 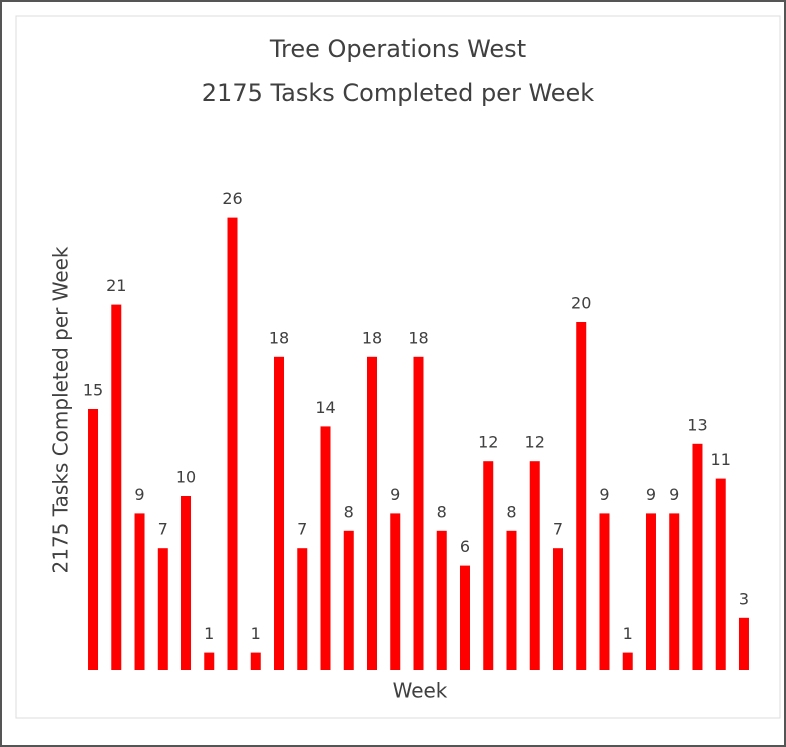 I want to click on data-label: 26, so click(x=232, y=198).